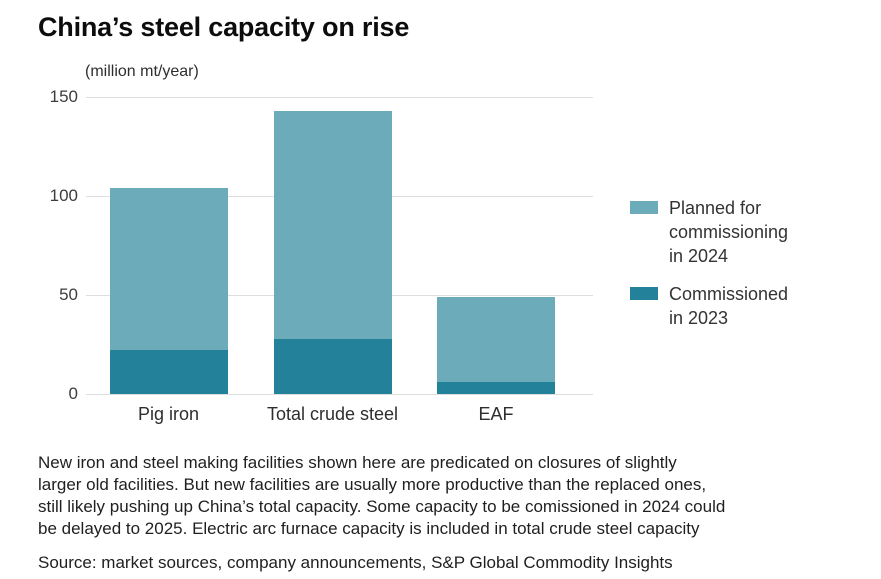 This screenshot has height=579, width=881. Describe the element at coordinates (496, 414) in the screenshot. I see `x-axis-label-eaf: EAF` at that location.